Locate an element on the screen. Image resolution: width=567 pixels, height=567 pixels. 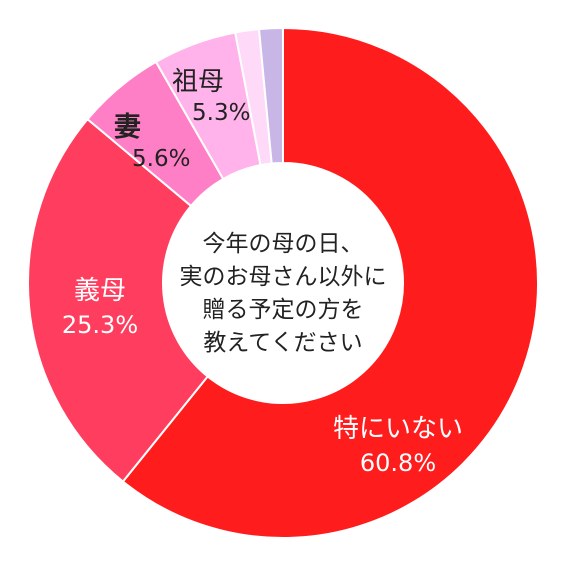
center-line-1: 今年の母の日、 is located at coordinates (283, 244).